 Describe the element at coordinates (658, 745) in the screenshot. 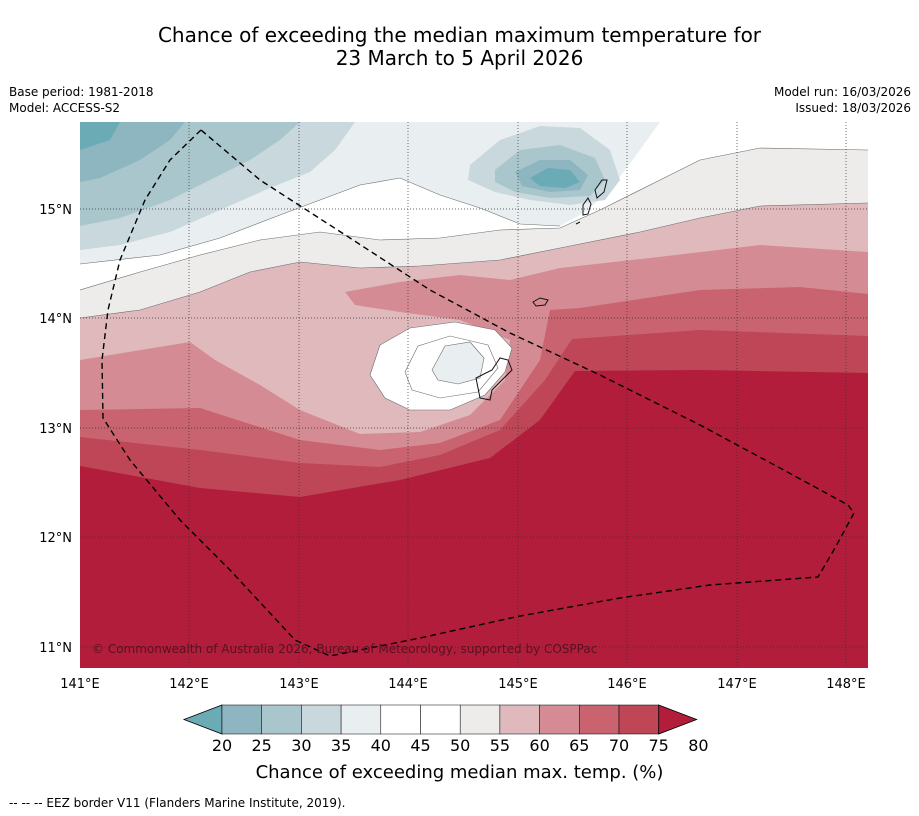

I see `colorbar-tick-label: 75` at that location.